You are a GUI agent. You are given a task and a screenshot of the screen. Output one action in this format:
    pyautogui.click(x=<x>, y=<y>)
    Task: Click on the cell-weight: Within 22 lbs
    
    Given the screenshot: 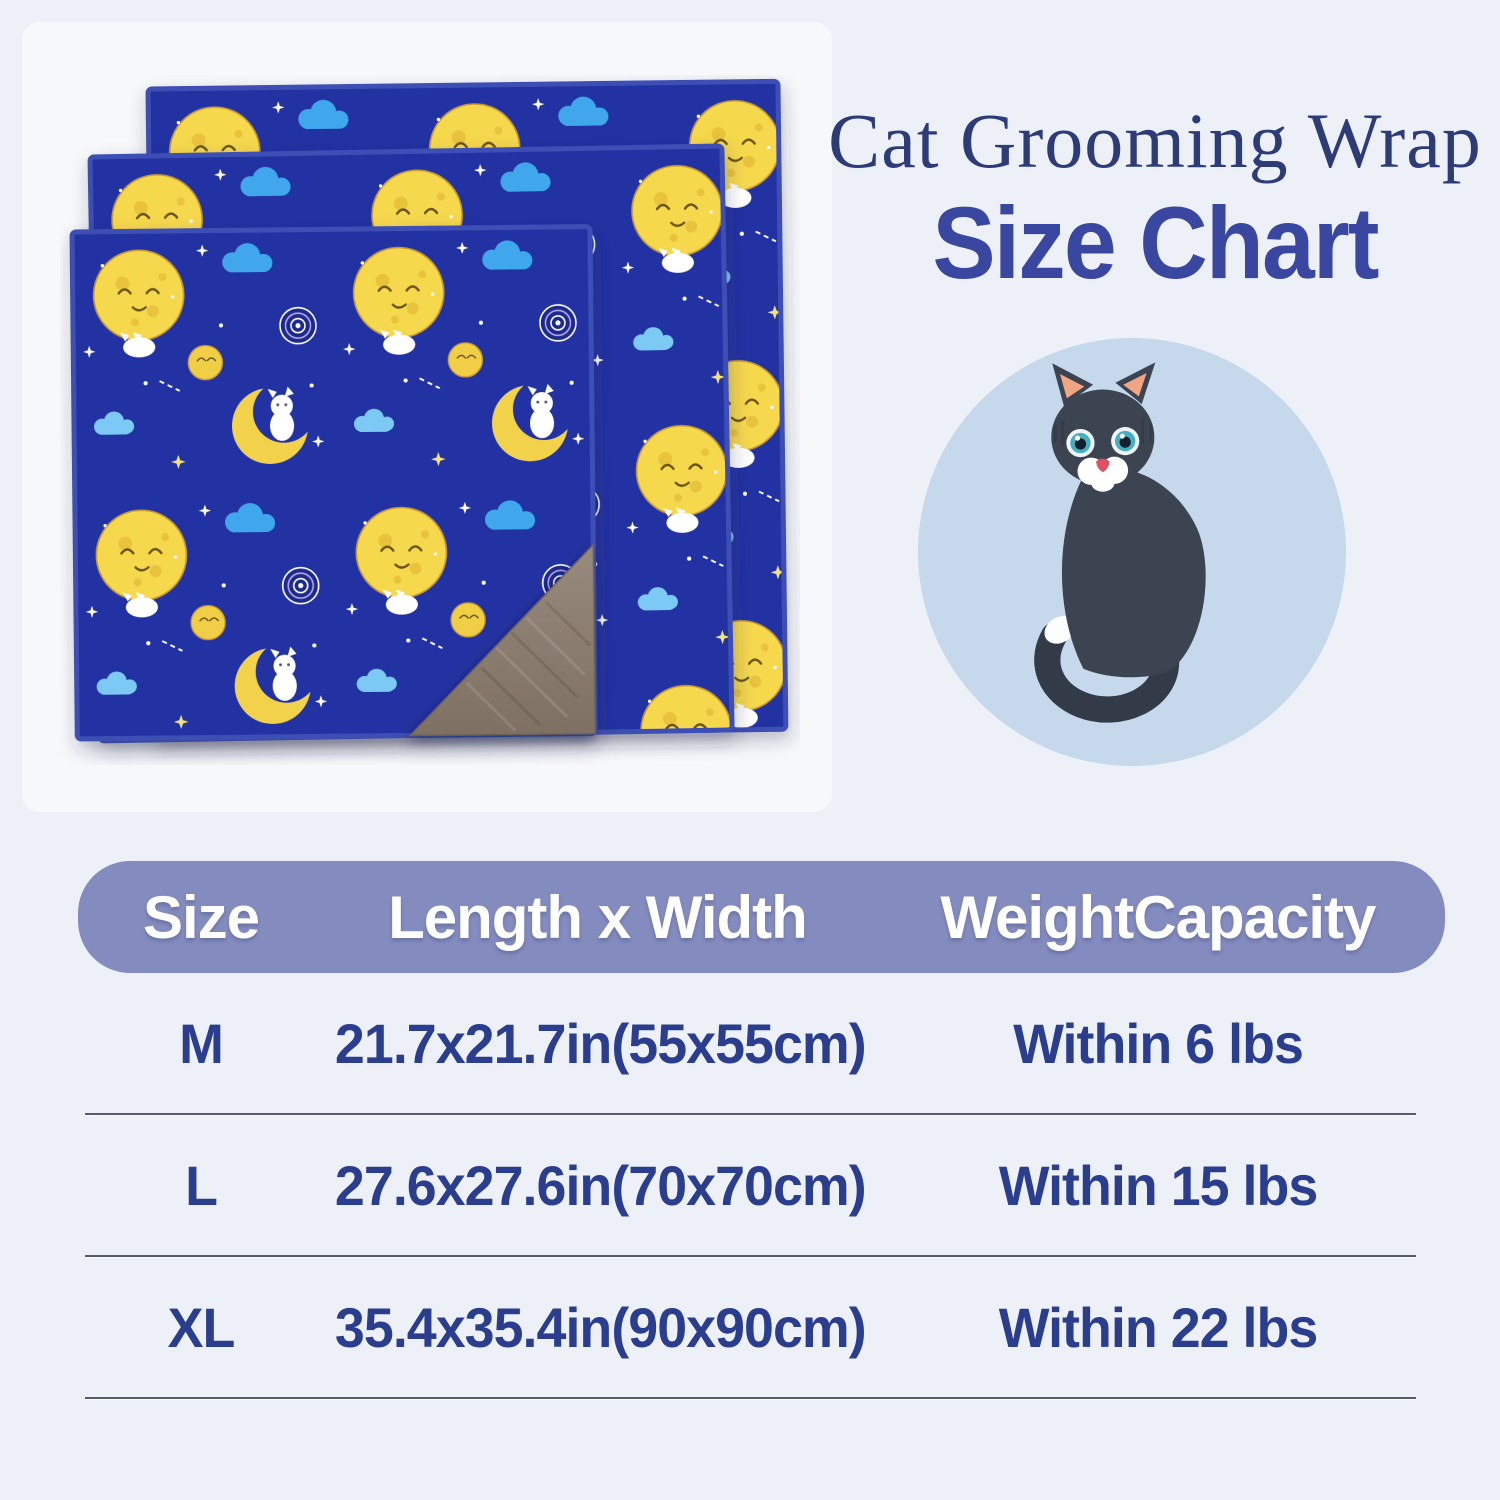 What is the action you would take?
    pyautogui.click(x=1158, y=1327)
    